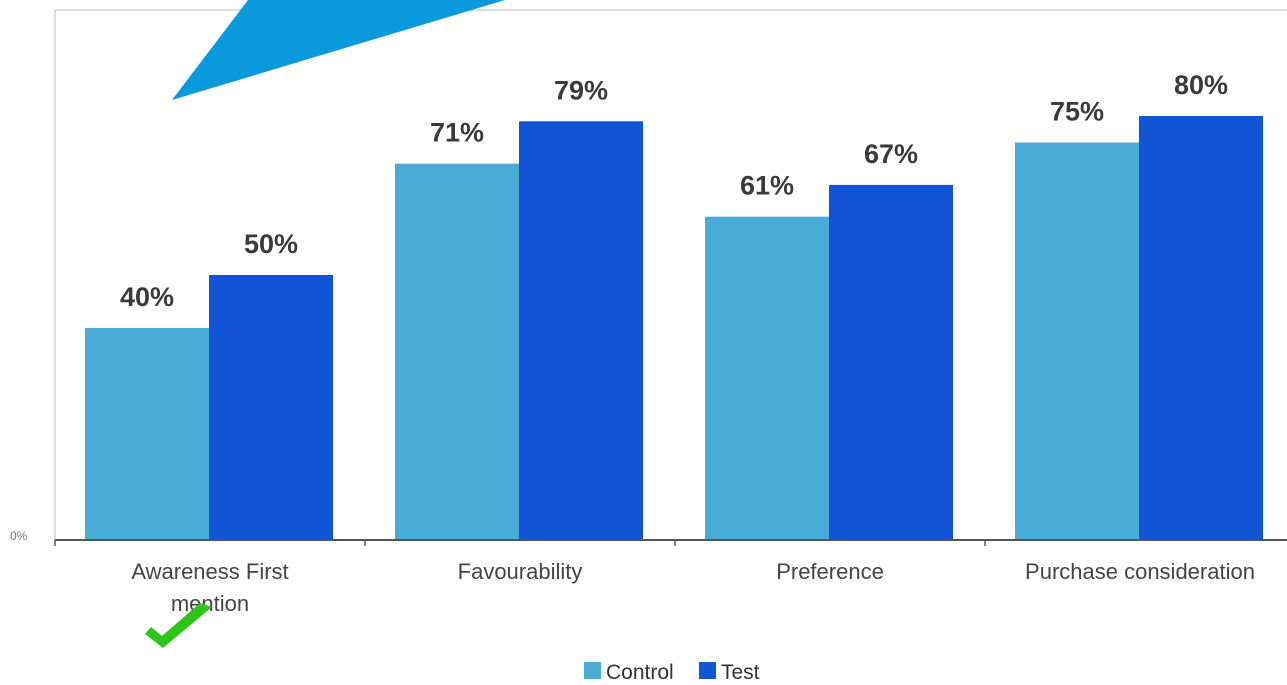 Image resolution: width=1287 pixels, height=685 pixels. What do you see at coordinates (520, 571) in the screenshot?
I see `category-label-favourability: Favourability` at bounding box center [520, 571].